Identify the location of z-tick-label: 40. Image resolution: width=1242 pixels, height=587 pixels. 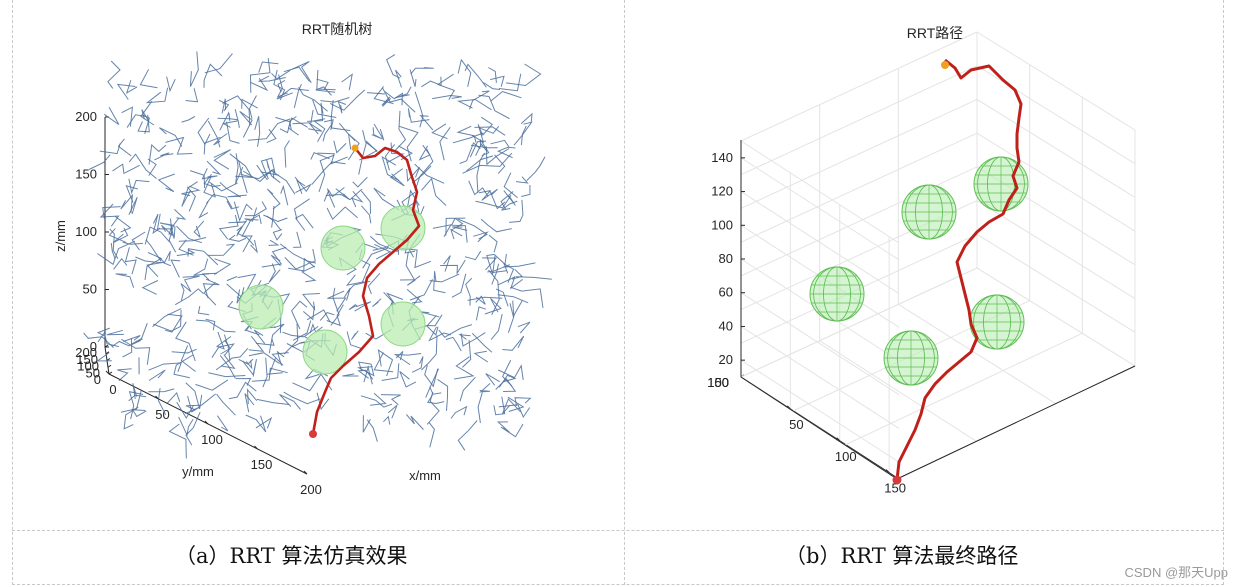
(726, 325).